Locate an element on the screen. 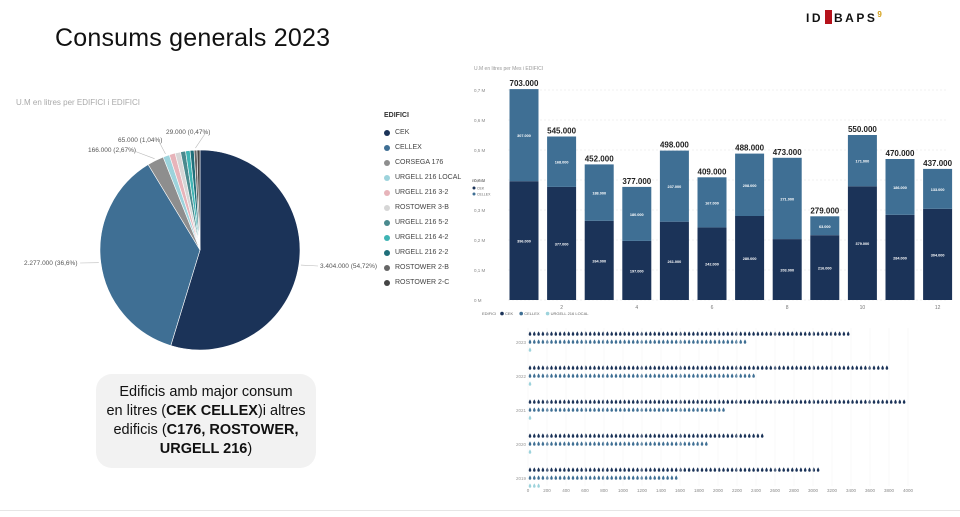 This screenshot has width=960, height=517. pie-leader-line is located at coordinates (143, 154).